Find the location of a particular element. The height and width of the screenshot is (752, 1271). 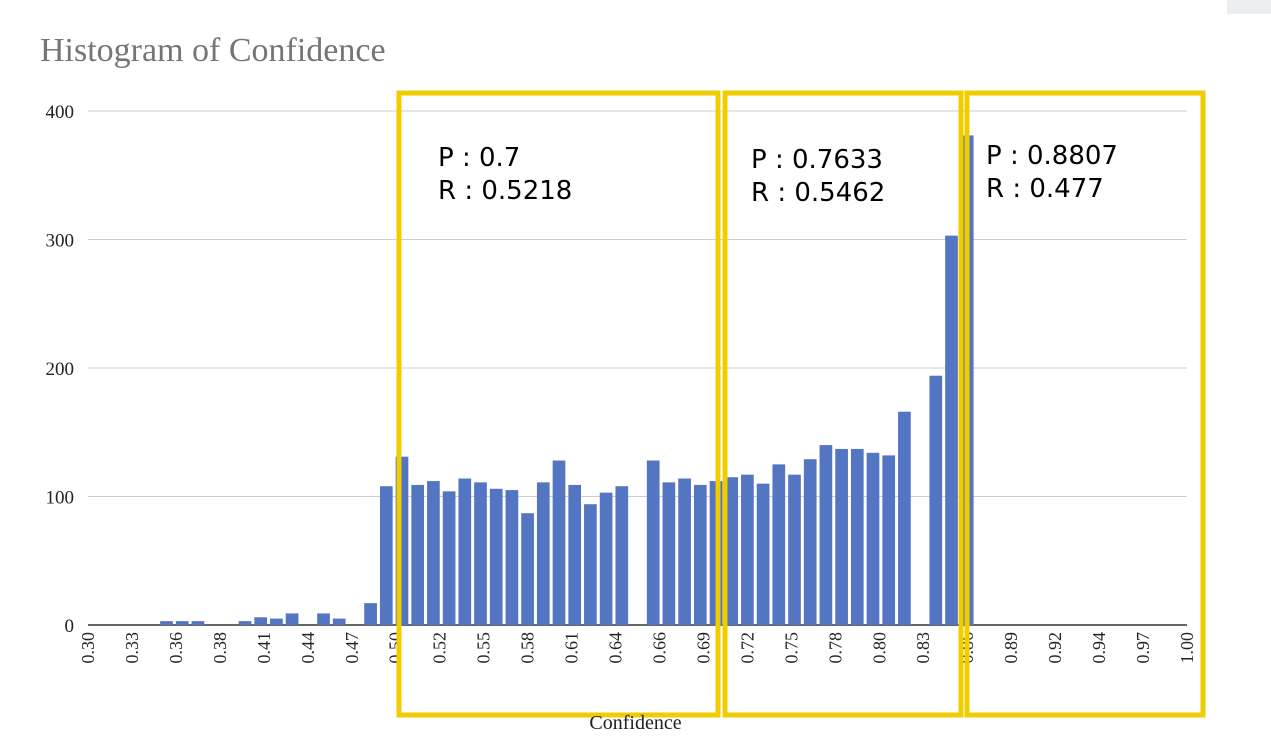

x-tick-label: 0.38 is located at coordinates (220, 648).